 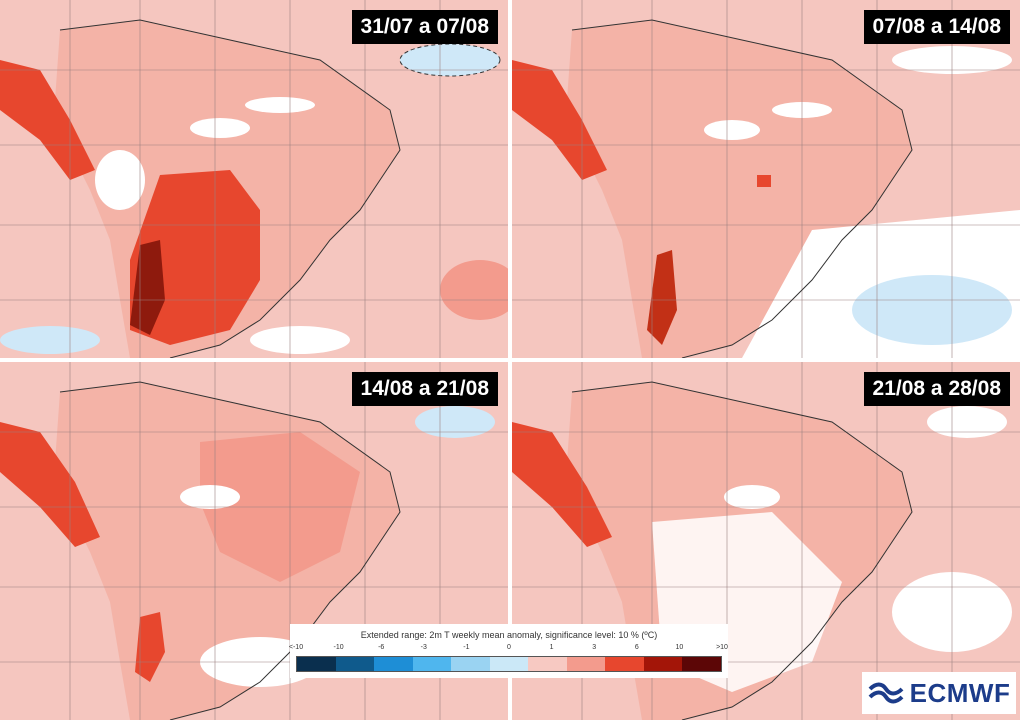 I want to click on period-label: 21/08 a 28/08, so click(x=936, y=389).